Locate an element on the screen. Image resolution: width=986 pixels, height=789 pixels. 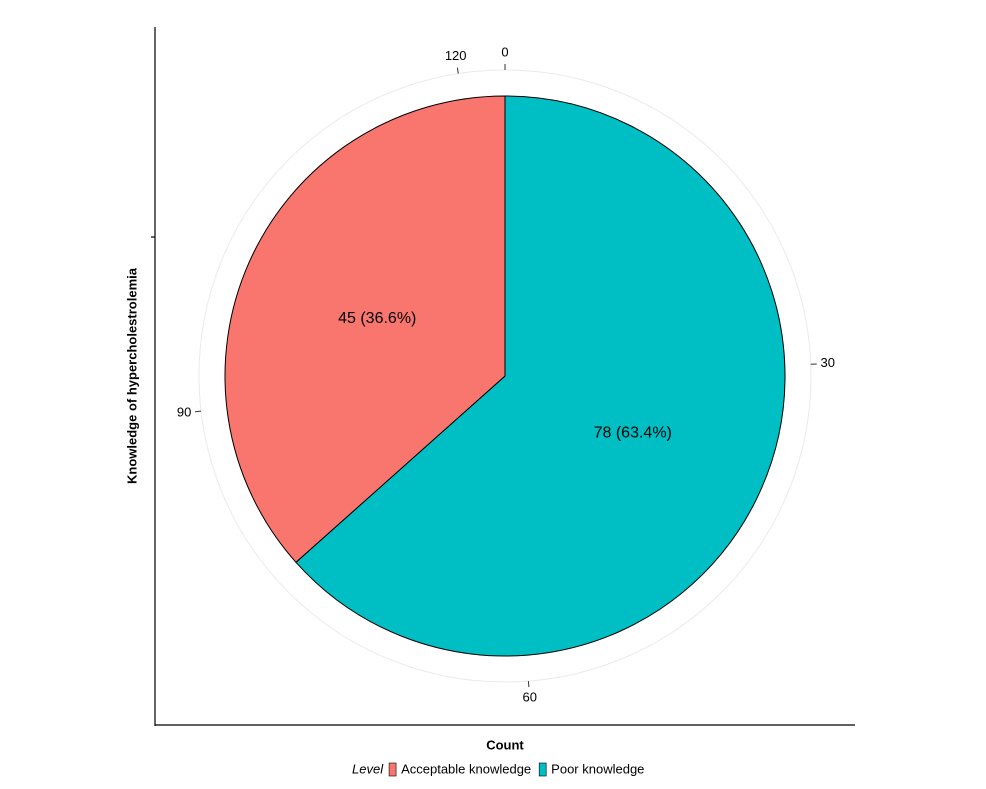
legend-label: Poor knowledge is located at coordinates (597, 768).